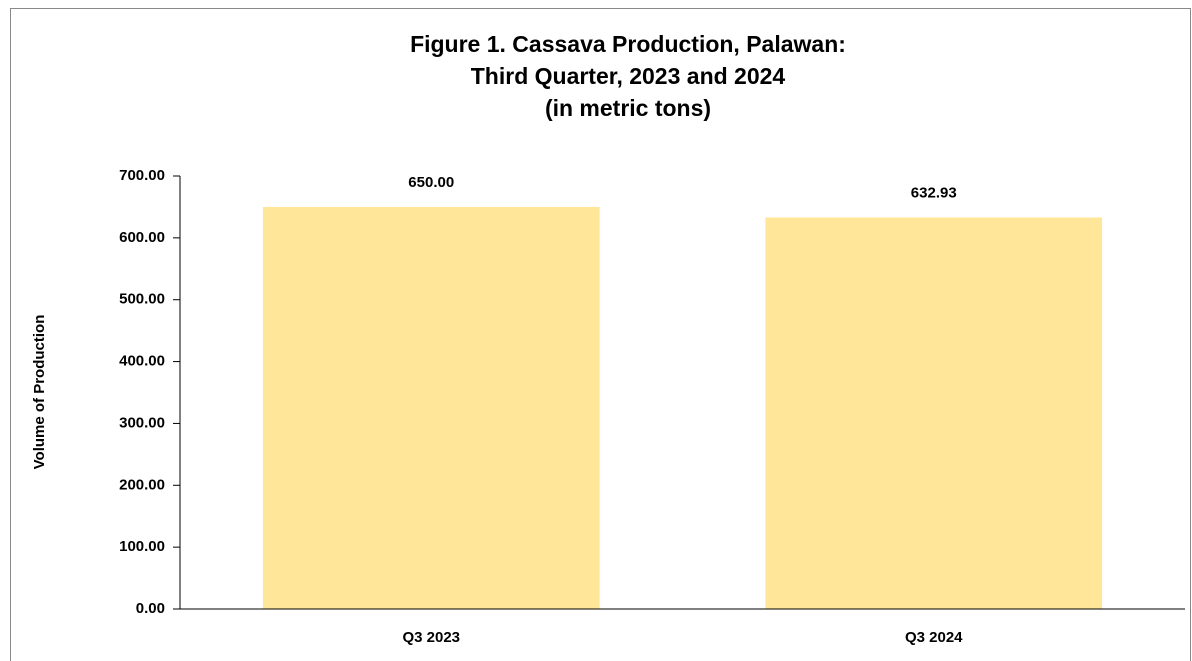 This screenshot has width=1192, height=661. I want to click on x-tick-label: Q3 2023, so click(431, 637).